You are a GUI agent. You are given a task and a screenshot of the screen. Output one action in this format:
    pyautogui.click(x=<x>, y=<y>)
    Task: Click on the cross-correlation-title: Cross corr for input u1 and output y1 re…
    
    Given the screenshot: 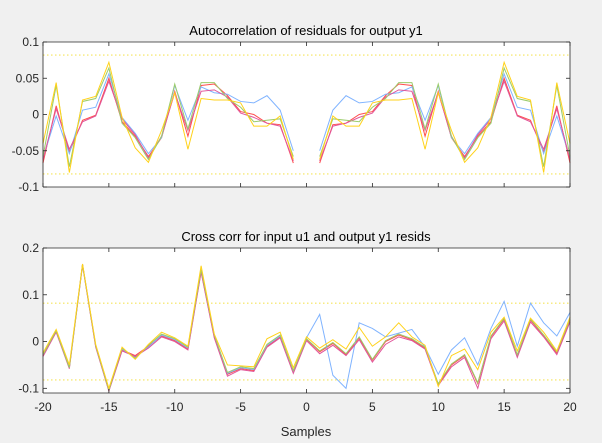 What is the action you would take?
    pyautogui.click(x=306, y=236)
    